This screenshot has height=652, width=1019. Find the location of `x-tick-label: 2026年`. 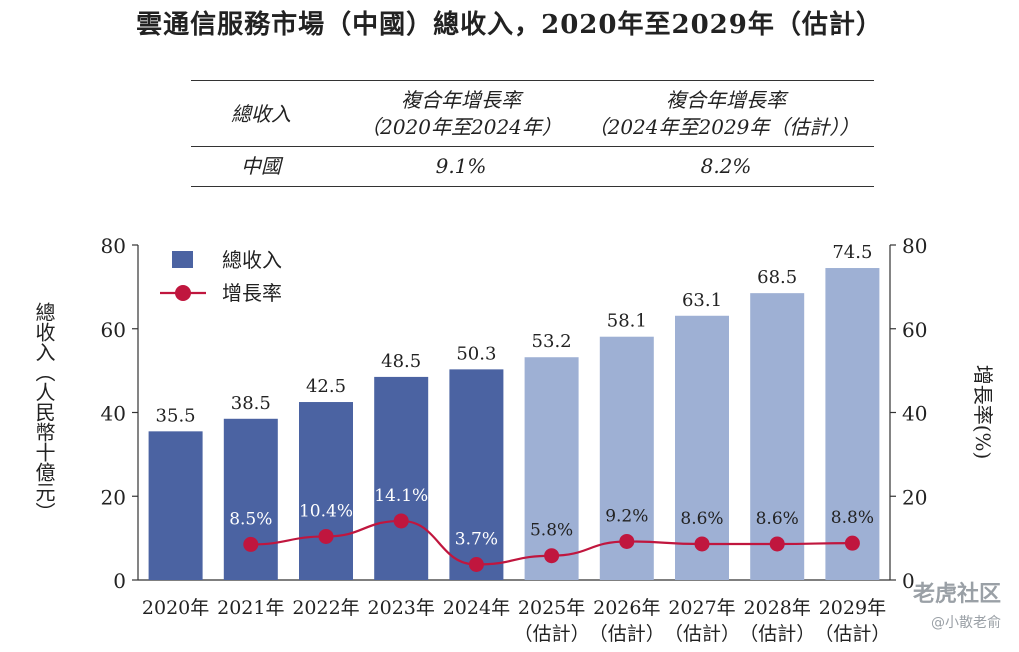

x-tick-label: 2026年 is located at coordinates (626, 608).